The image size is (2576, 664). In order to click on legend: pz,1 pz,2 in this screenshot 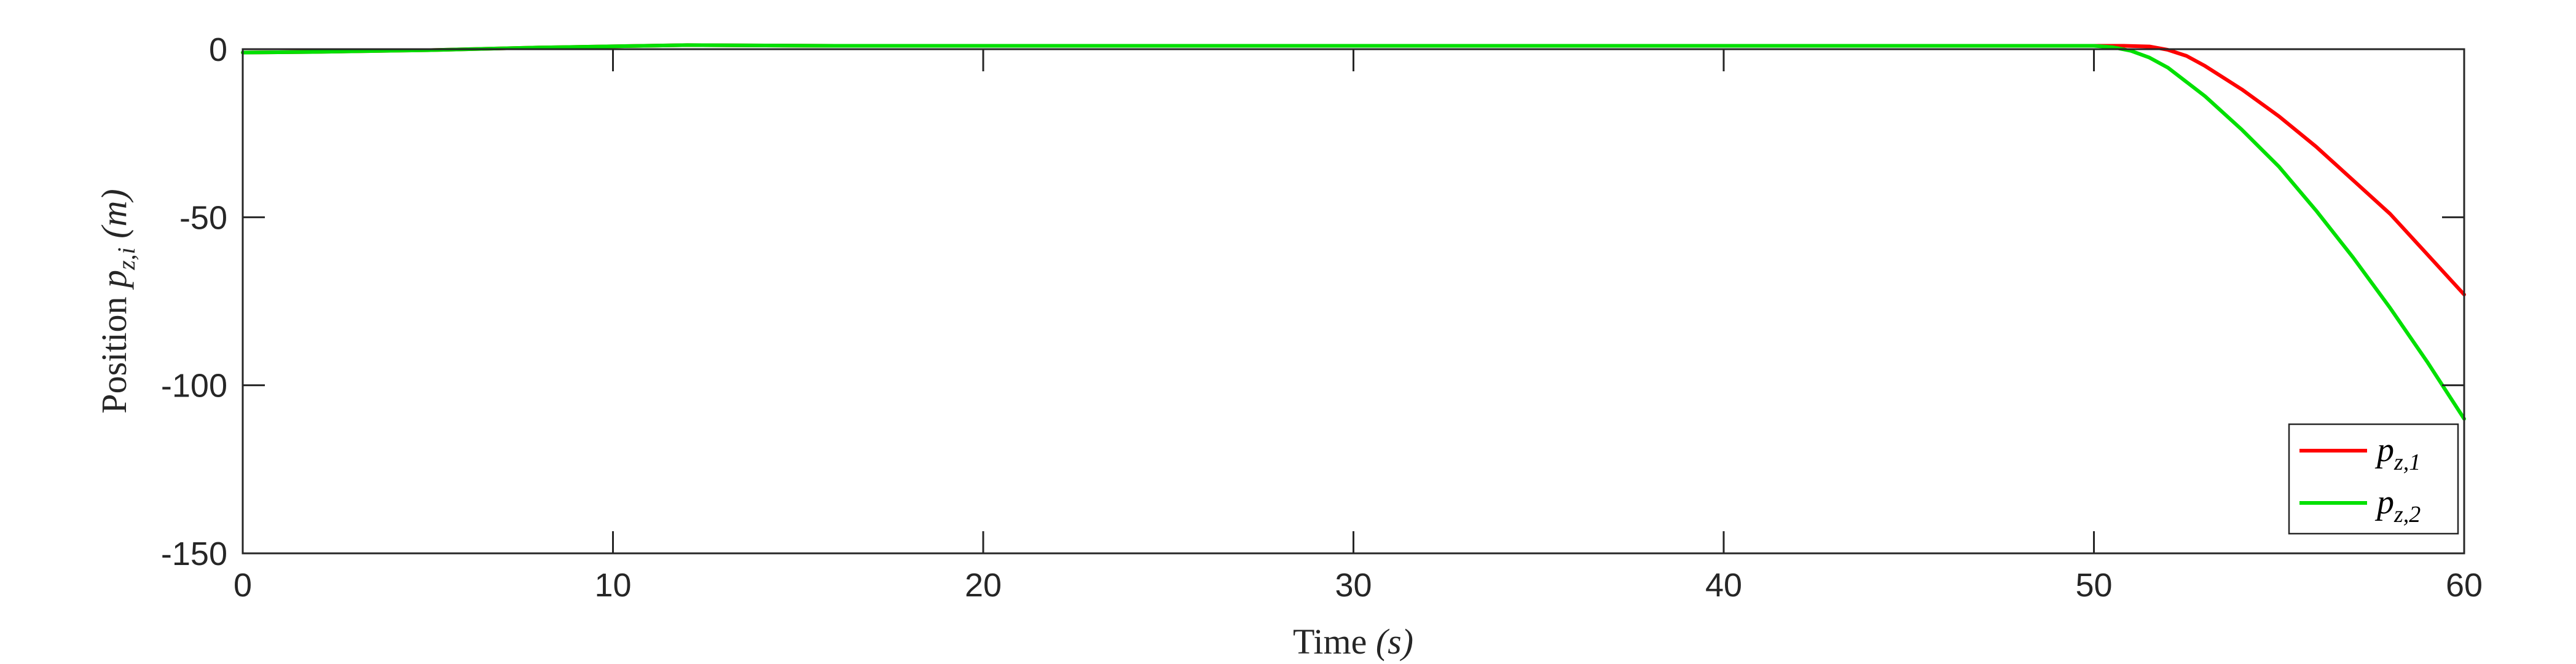, I will do `click(2373, 479)`.